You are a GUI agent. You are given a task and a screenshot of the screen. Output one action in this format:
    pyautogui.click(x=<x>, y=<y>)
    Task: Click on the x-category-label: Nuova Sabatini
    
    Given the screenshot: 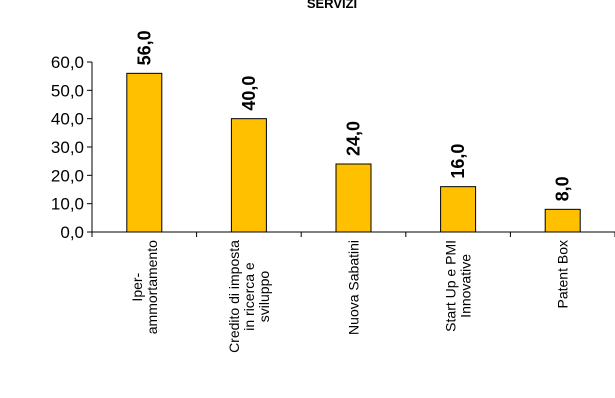 What is the action you would take?
    pyautogui.click(x=354, y=287)
    